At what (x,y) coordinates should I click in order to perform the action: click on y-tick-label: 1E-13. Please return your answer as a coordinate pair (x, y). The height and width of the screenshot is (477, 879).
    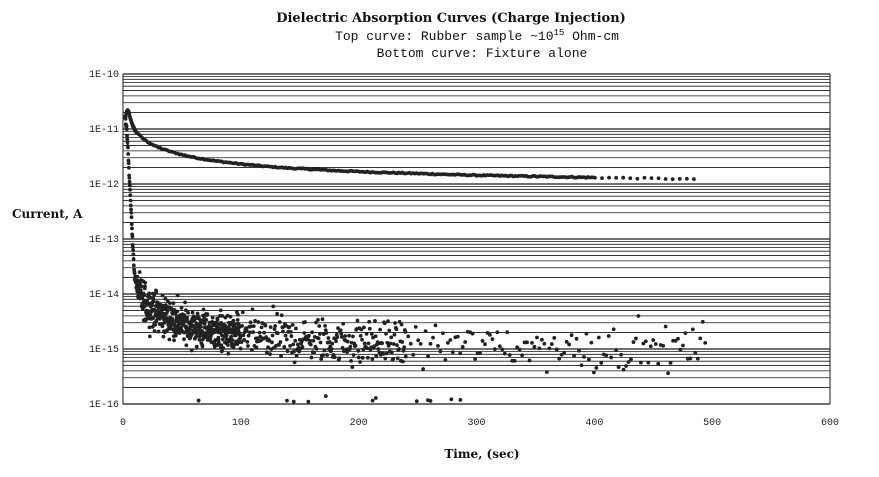
    Looking at the image, I should click on (104, 240).